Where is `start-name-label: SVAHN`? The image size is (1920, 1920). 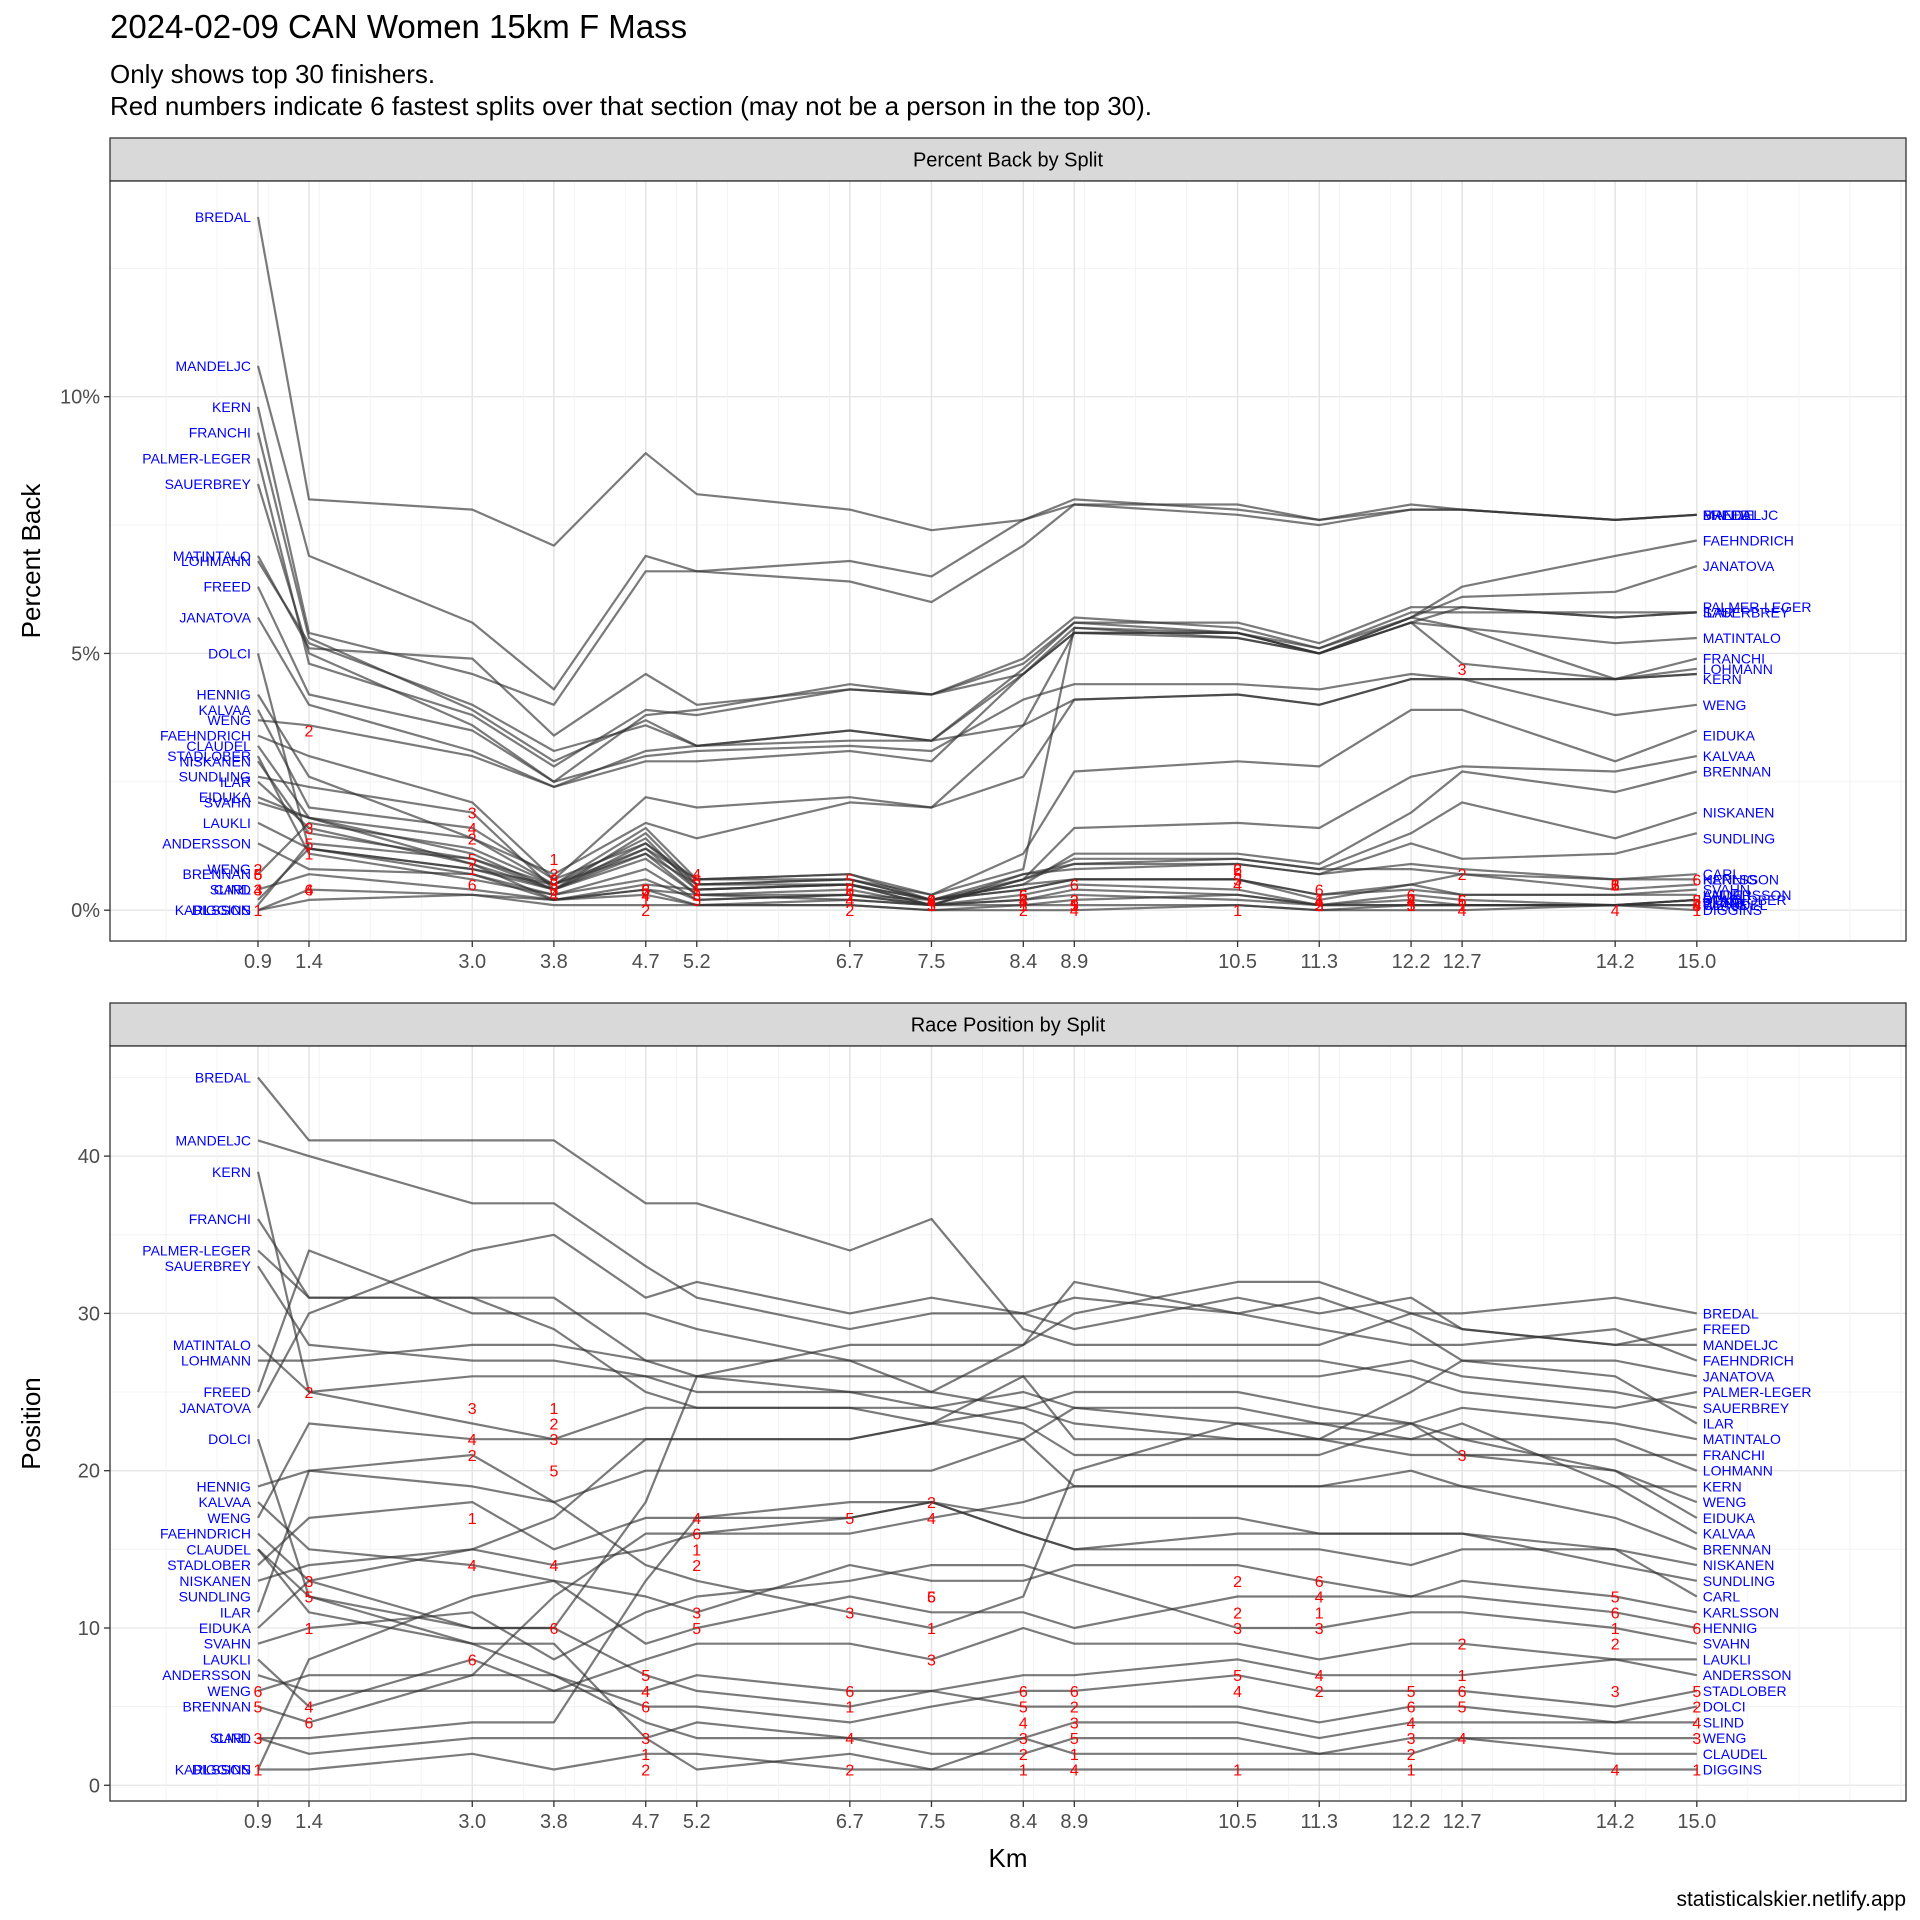 start-name-label: SVAHN is located at coordinates (227, 802).